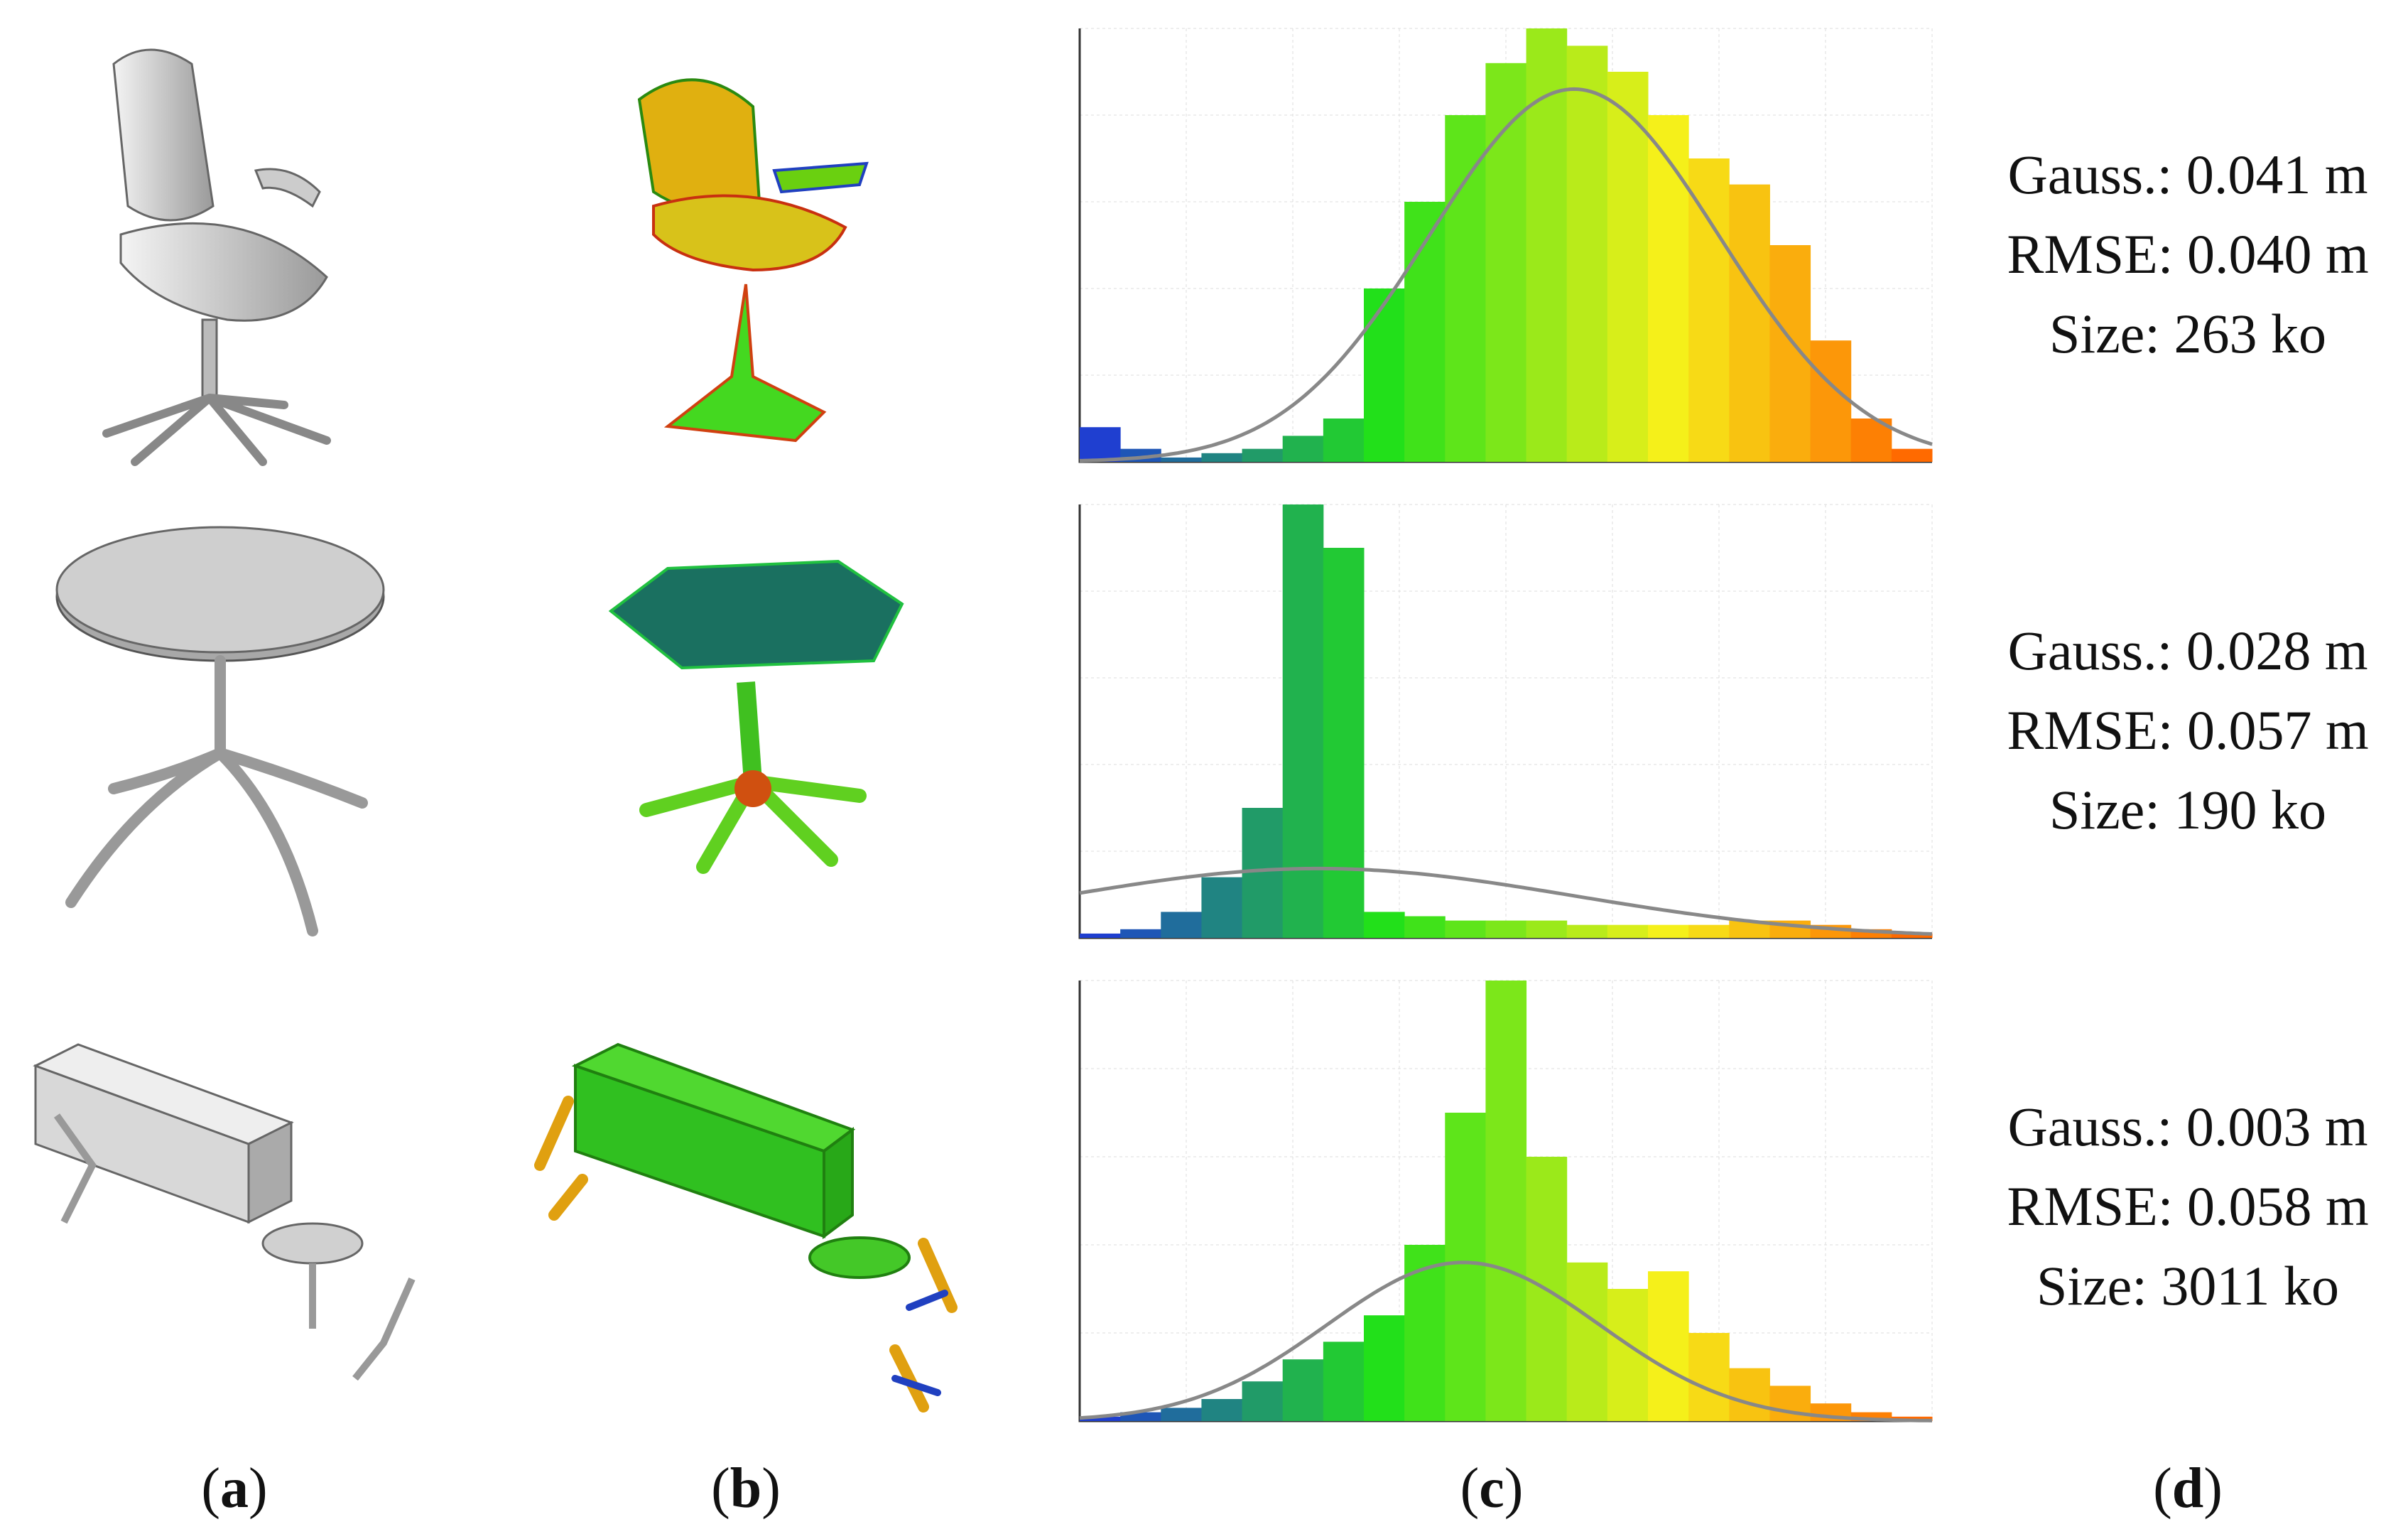 The height and width of the screenshot is (1539, 2408). What do you see at coordinates (1492, 1488) in the screenshot?
I see `caption-c: (c)` at bounding box center [1492, 1488].